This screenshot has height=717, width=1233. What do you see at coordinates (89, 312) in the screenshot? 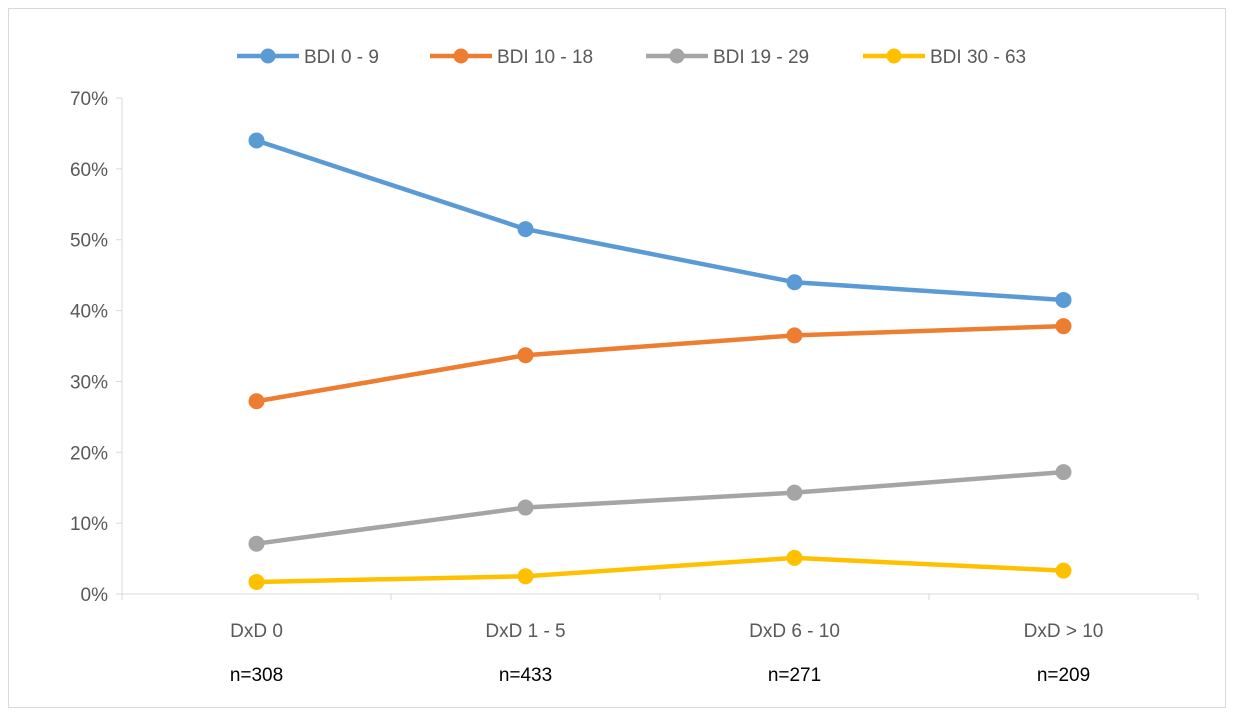
I see `y-tick-label: 40%` at bounding box center [89, 312].